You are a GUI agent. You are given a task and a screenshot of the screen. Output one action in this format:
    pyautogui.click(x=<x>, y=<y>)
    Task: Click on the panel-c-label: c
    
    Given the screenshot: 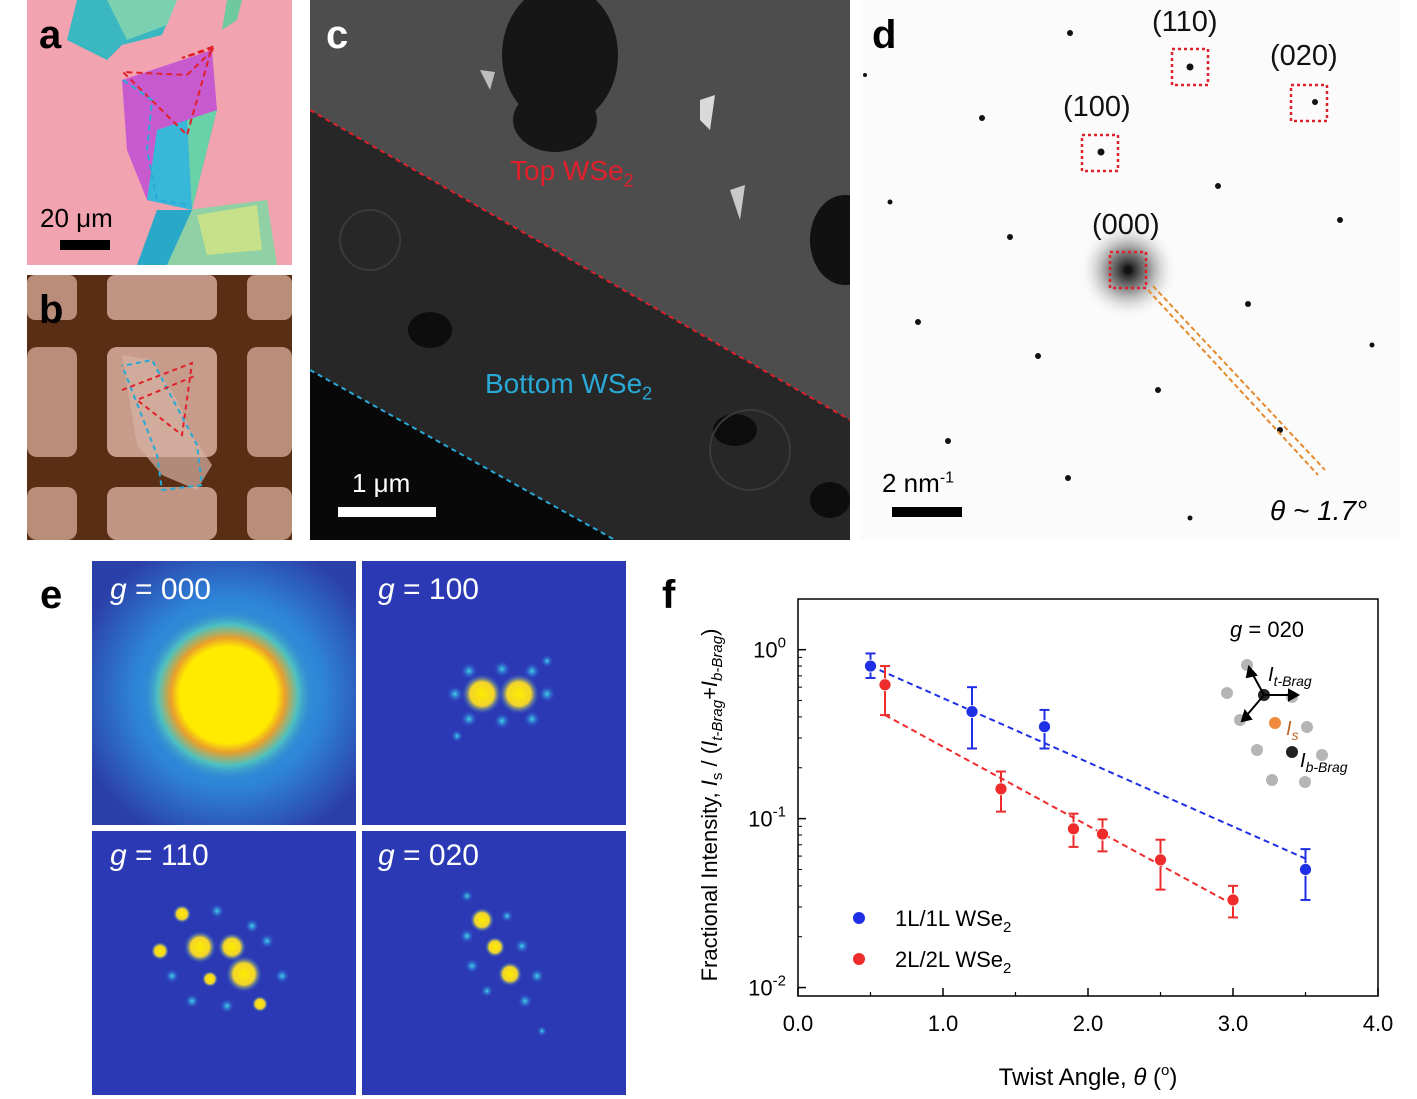 What is the action you would take?
    pyautogui.click(x=337, y=35)
    